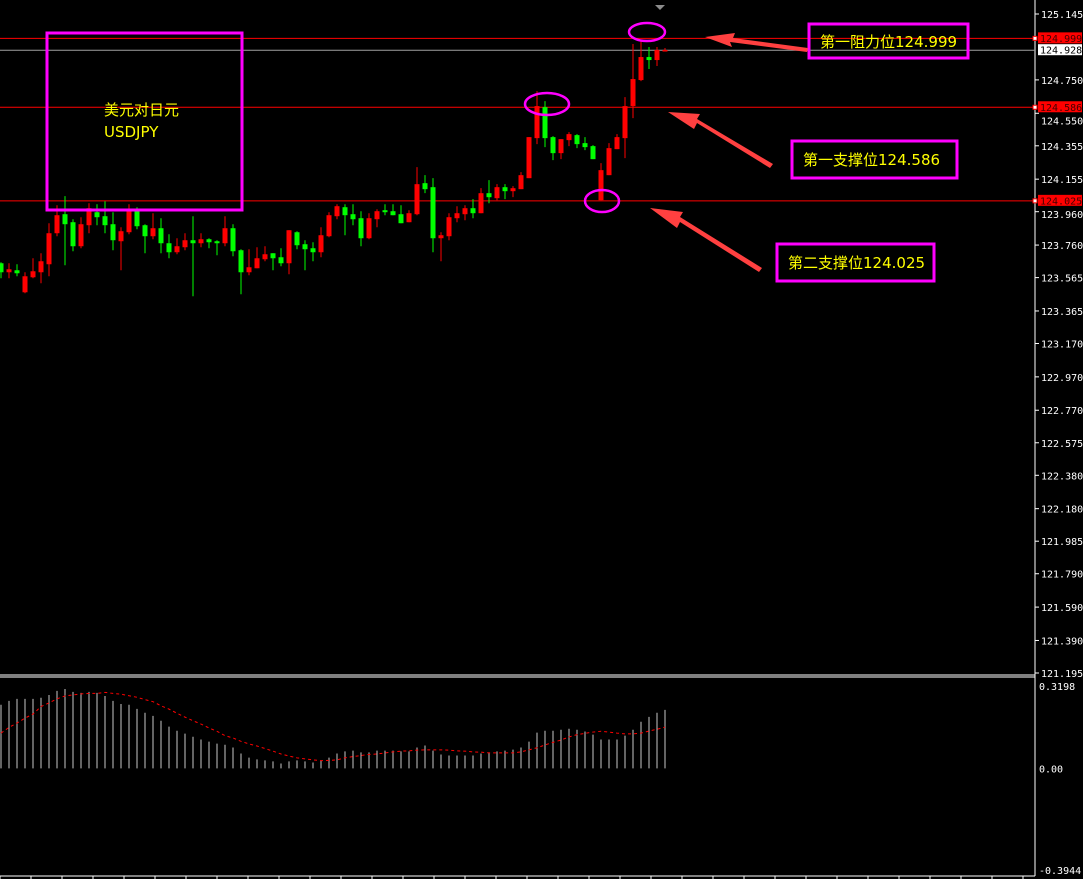 The height and width of the screenshot is (879, 1083). What do you see at coordinates (1062, 81) in the screenshot?
I see `price-tick-label: 124.750` at bounding box center [1062, 81].